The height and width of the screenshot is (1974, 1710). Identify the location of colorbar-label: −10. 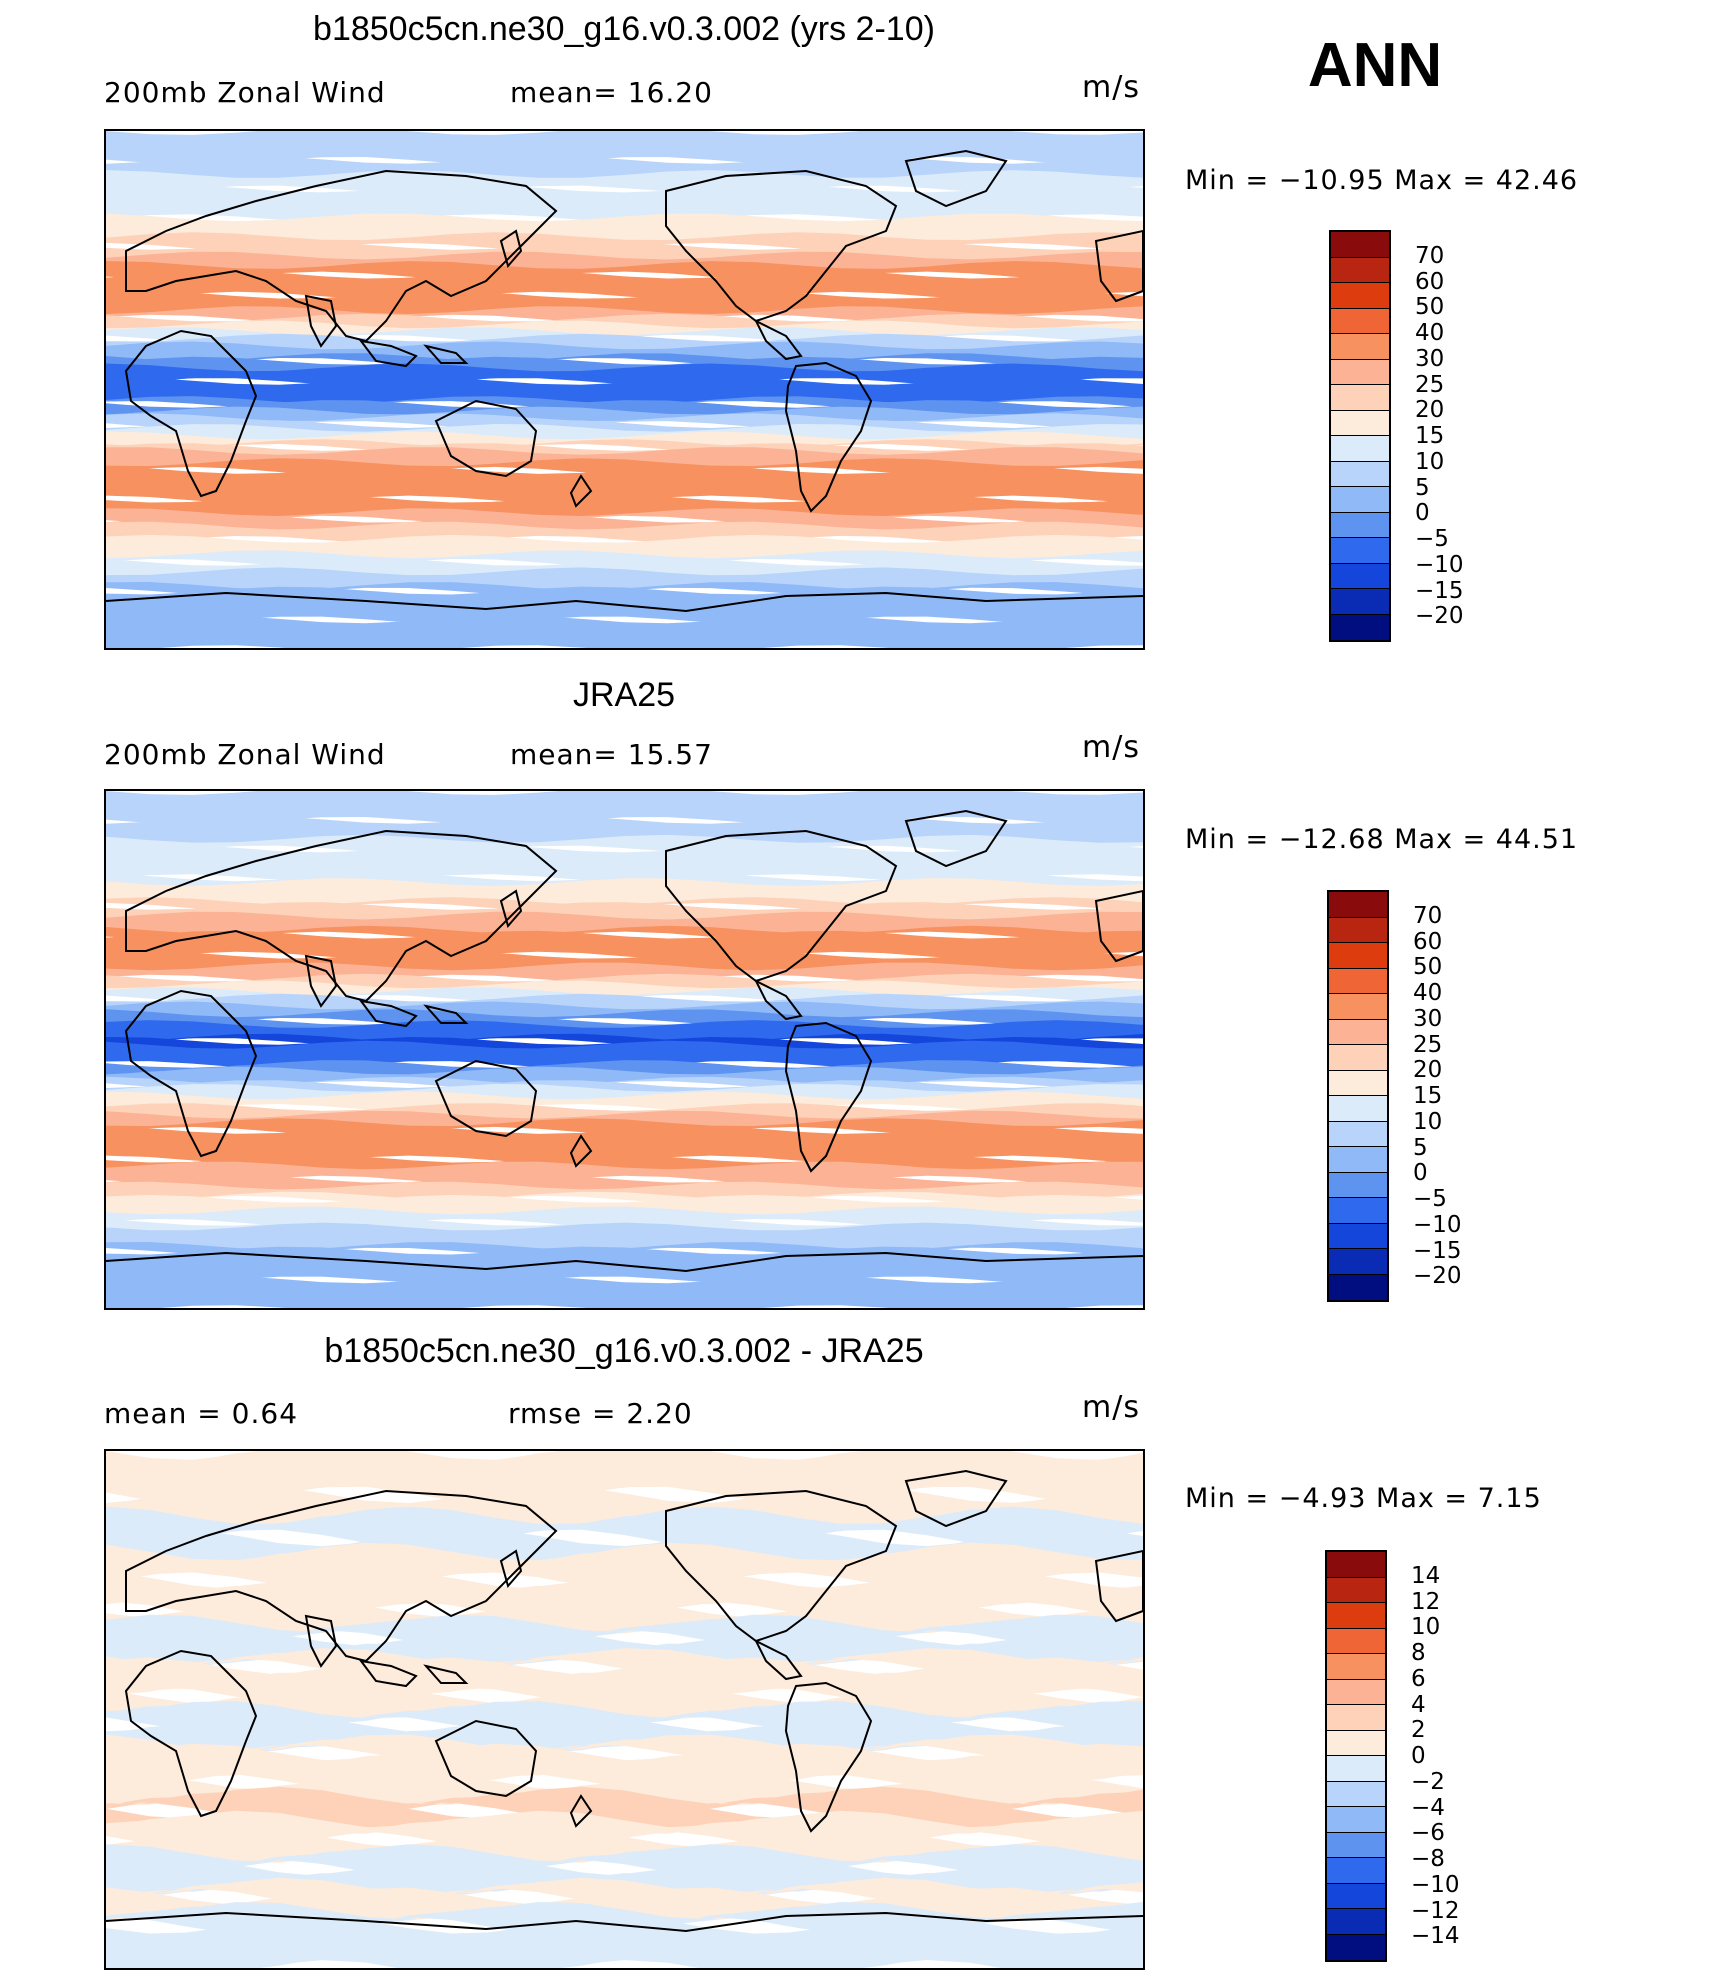
(1437, 1224).